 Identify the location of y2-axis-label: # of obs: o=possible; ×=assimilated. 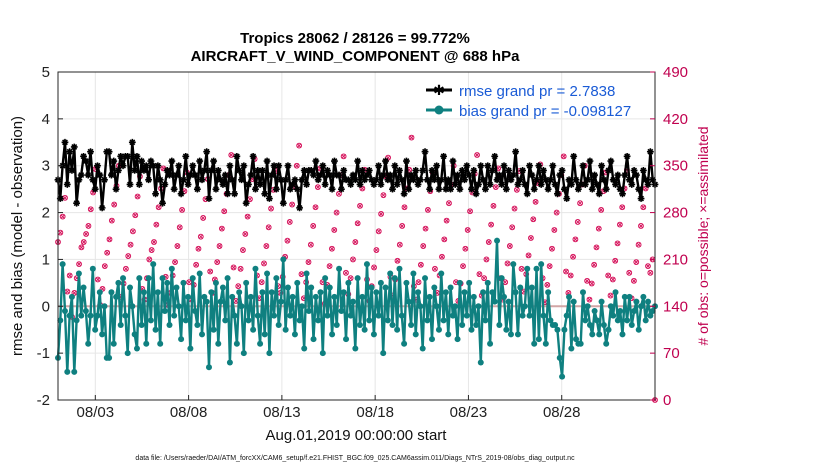
(703, 235).